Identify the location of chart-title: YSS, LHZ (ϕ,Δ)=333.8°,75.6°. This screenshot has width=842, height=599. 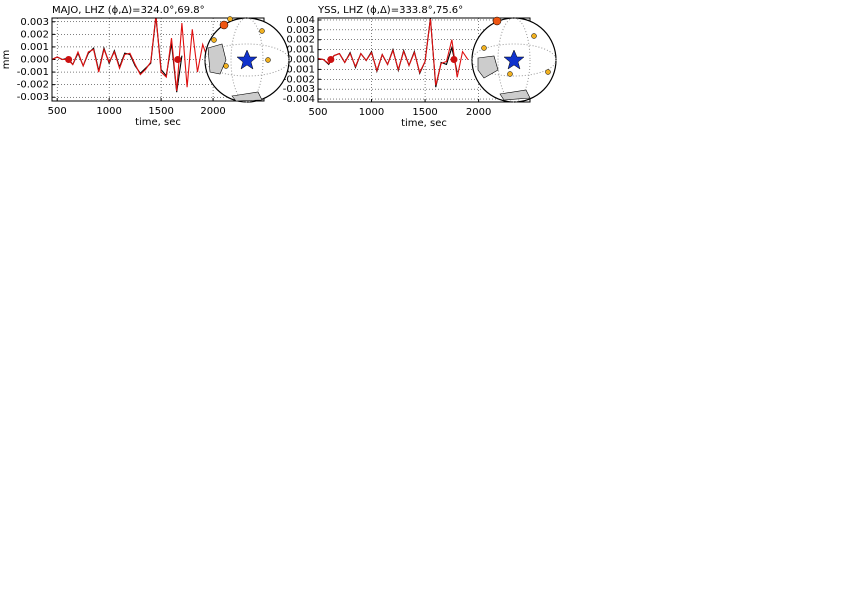
(390, 10).